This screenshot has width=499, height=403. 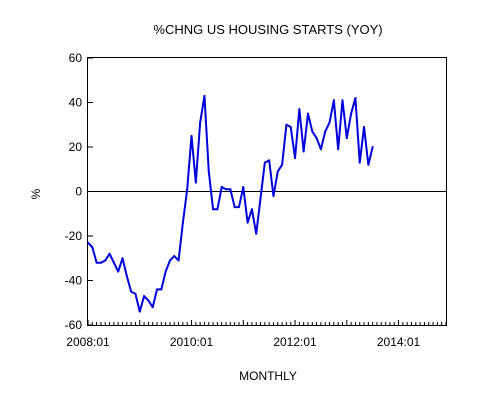 What do you see at coordinates (267, 29) in the screenshot?
I see `chart-title: %CHNG US HOUSING STARTS (YOY)` at bounding box center [267, 29].